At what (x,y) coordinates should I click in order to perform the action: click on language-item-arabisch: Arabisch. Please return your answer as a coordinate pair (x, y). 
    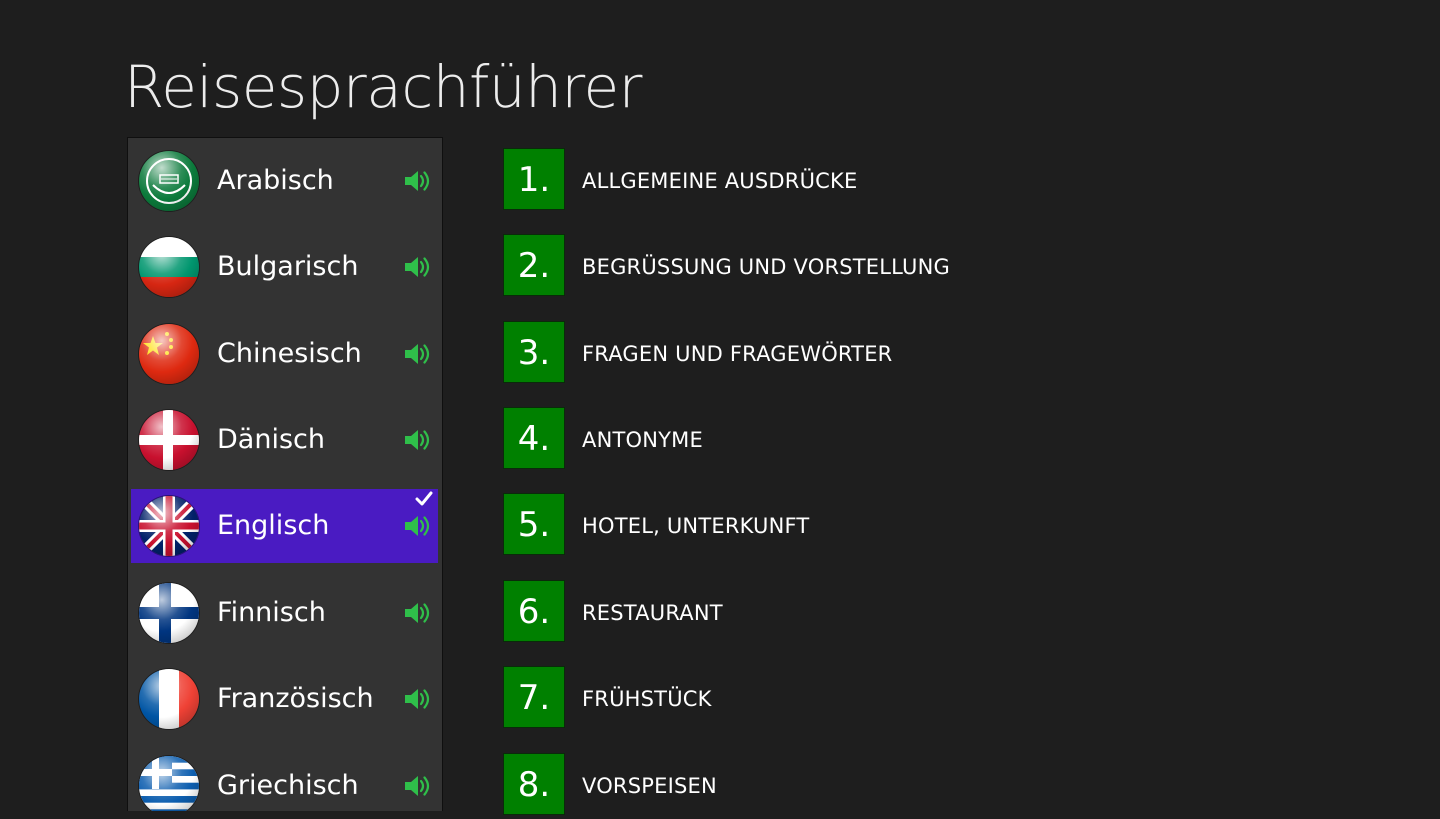
    Looking at the image, I should click on (284, 181).